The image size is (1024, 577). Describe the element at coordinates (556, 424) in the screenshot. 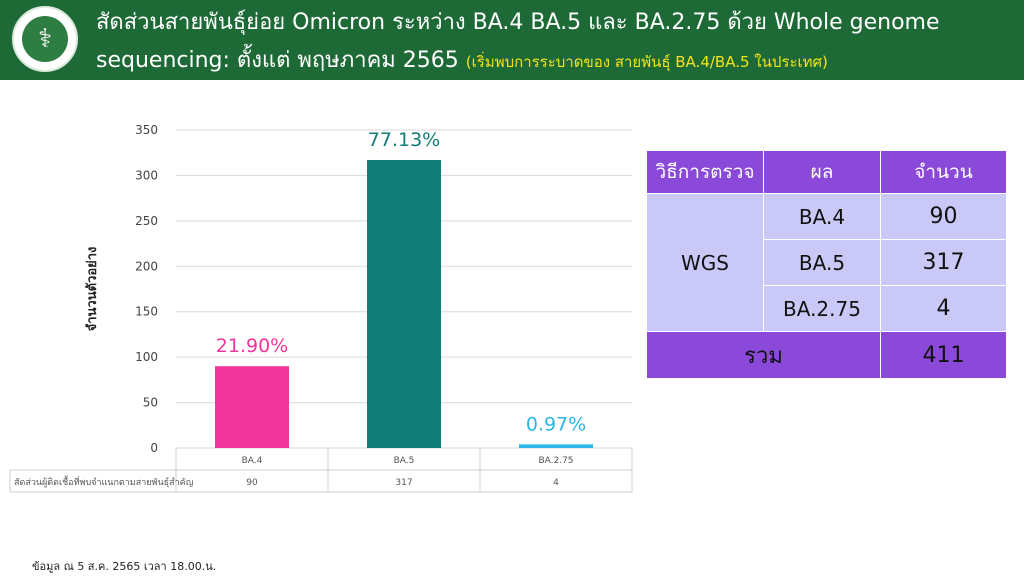

I see `data-label: 0.97%` at that location.